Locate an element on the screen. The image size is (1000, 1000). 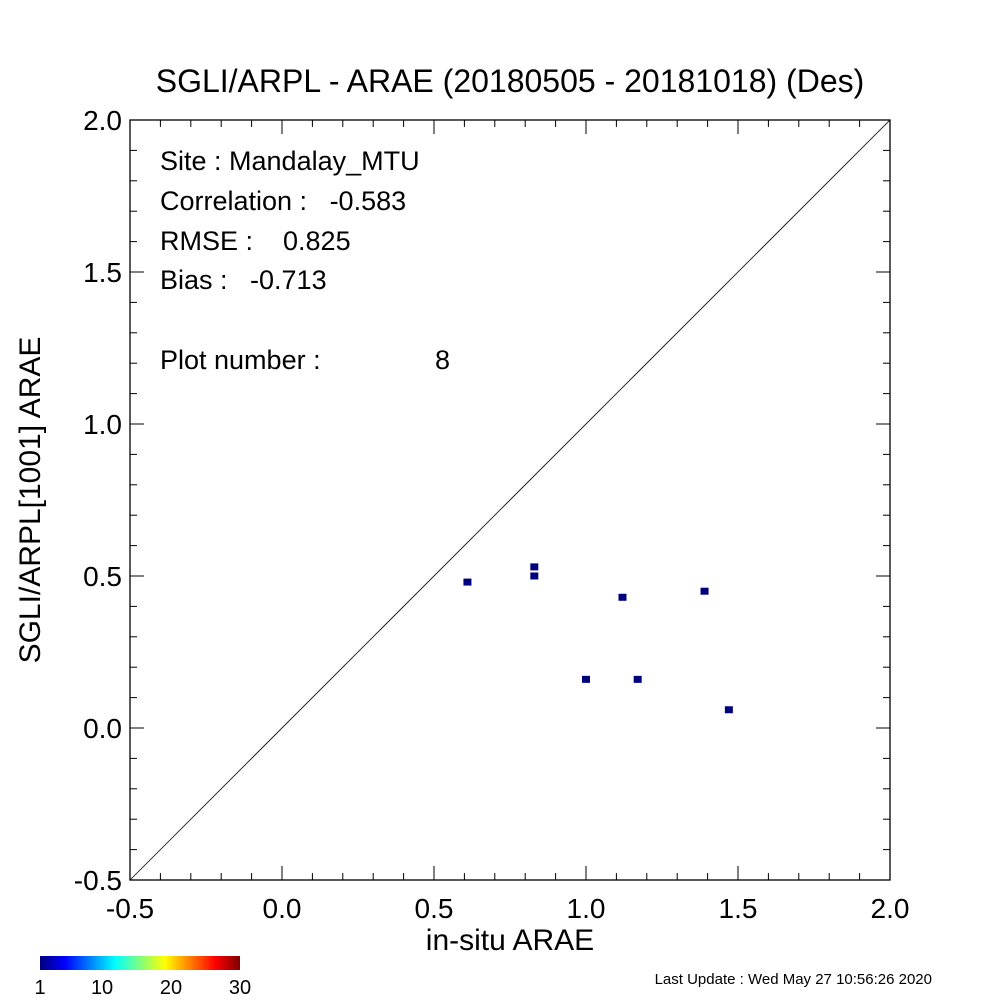
stat-rmse: RMSE : 0.825 is located at coordinates (255, 241).